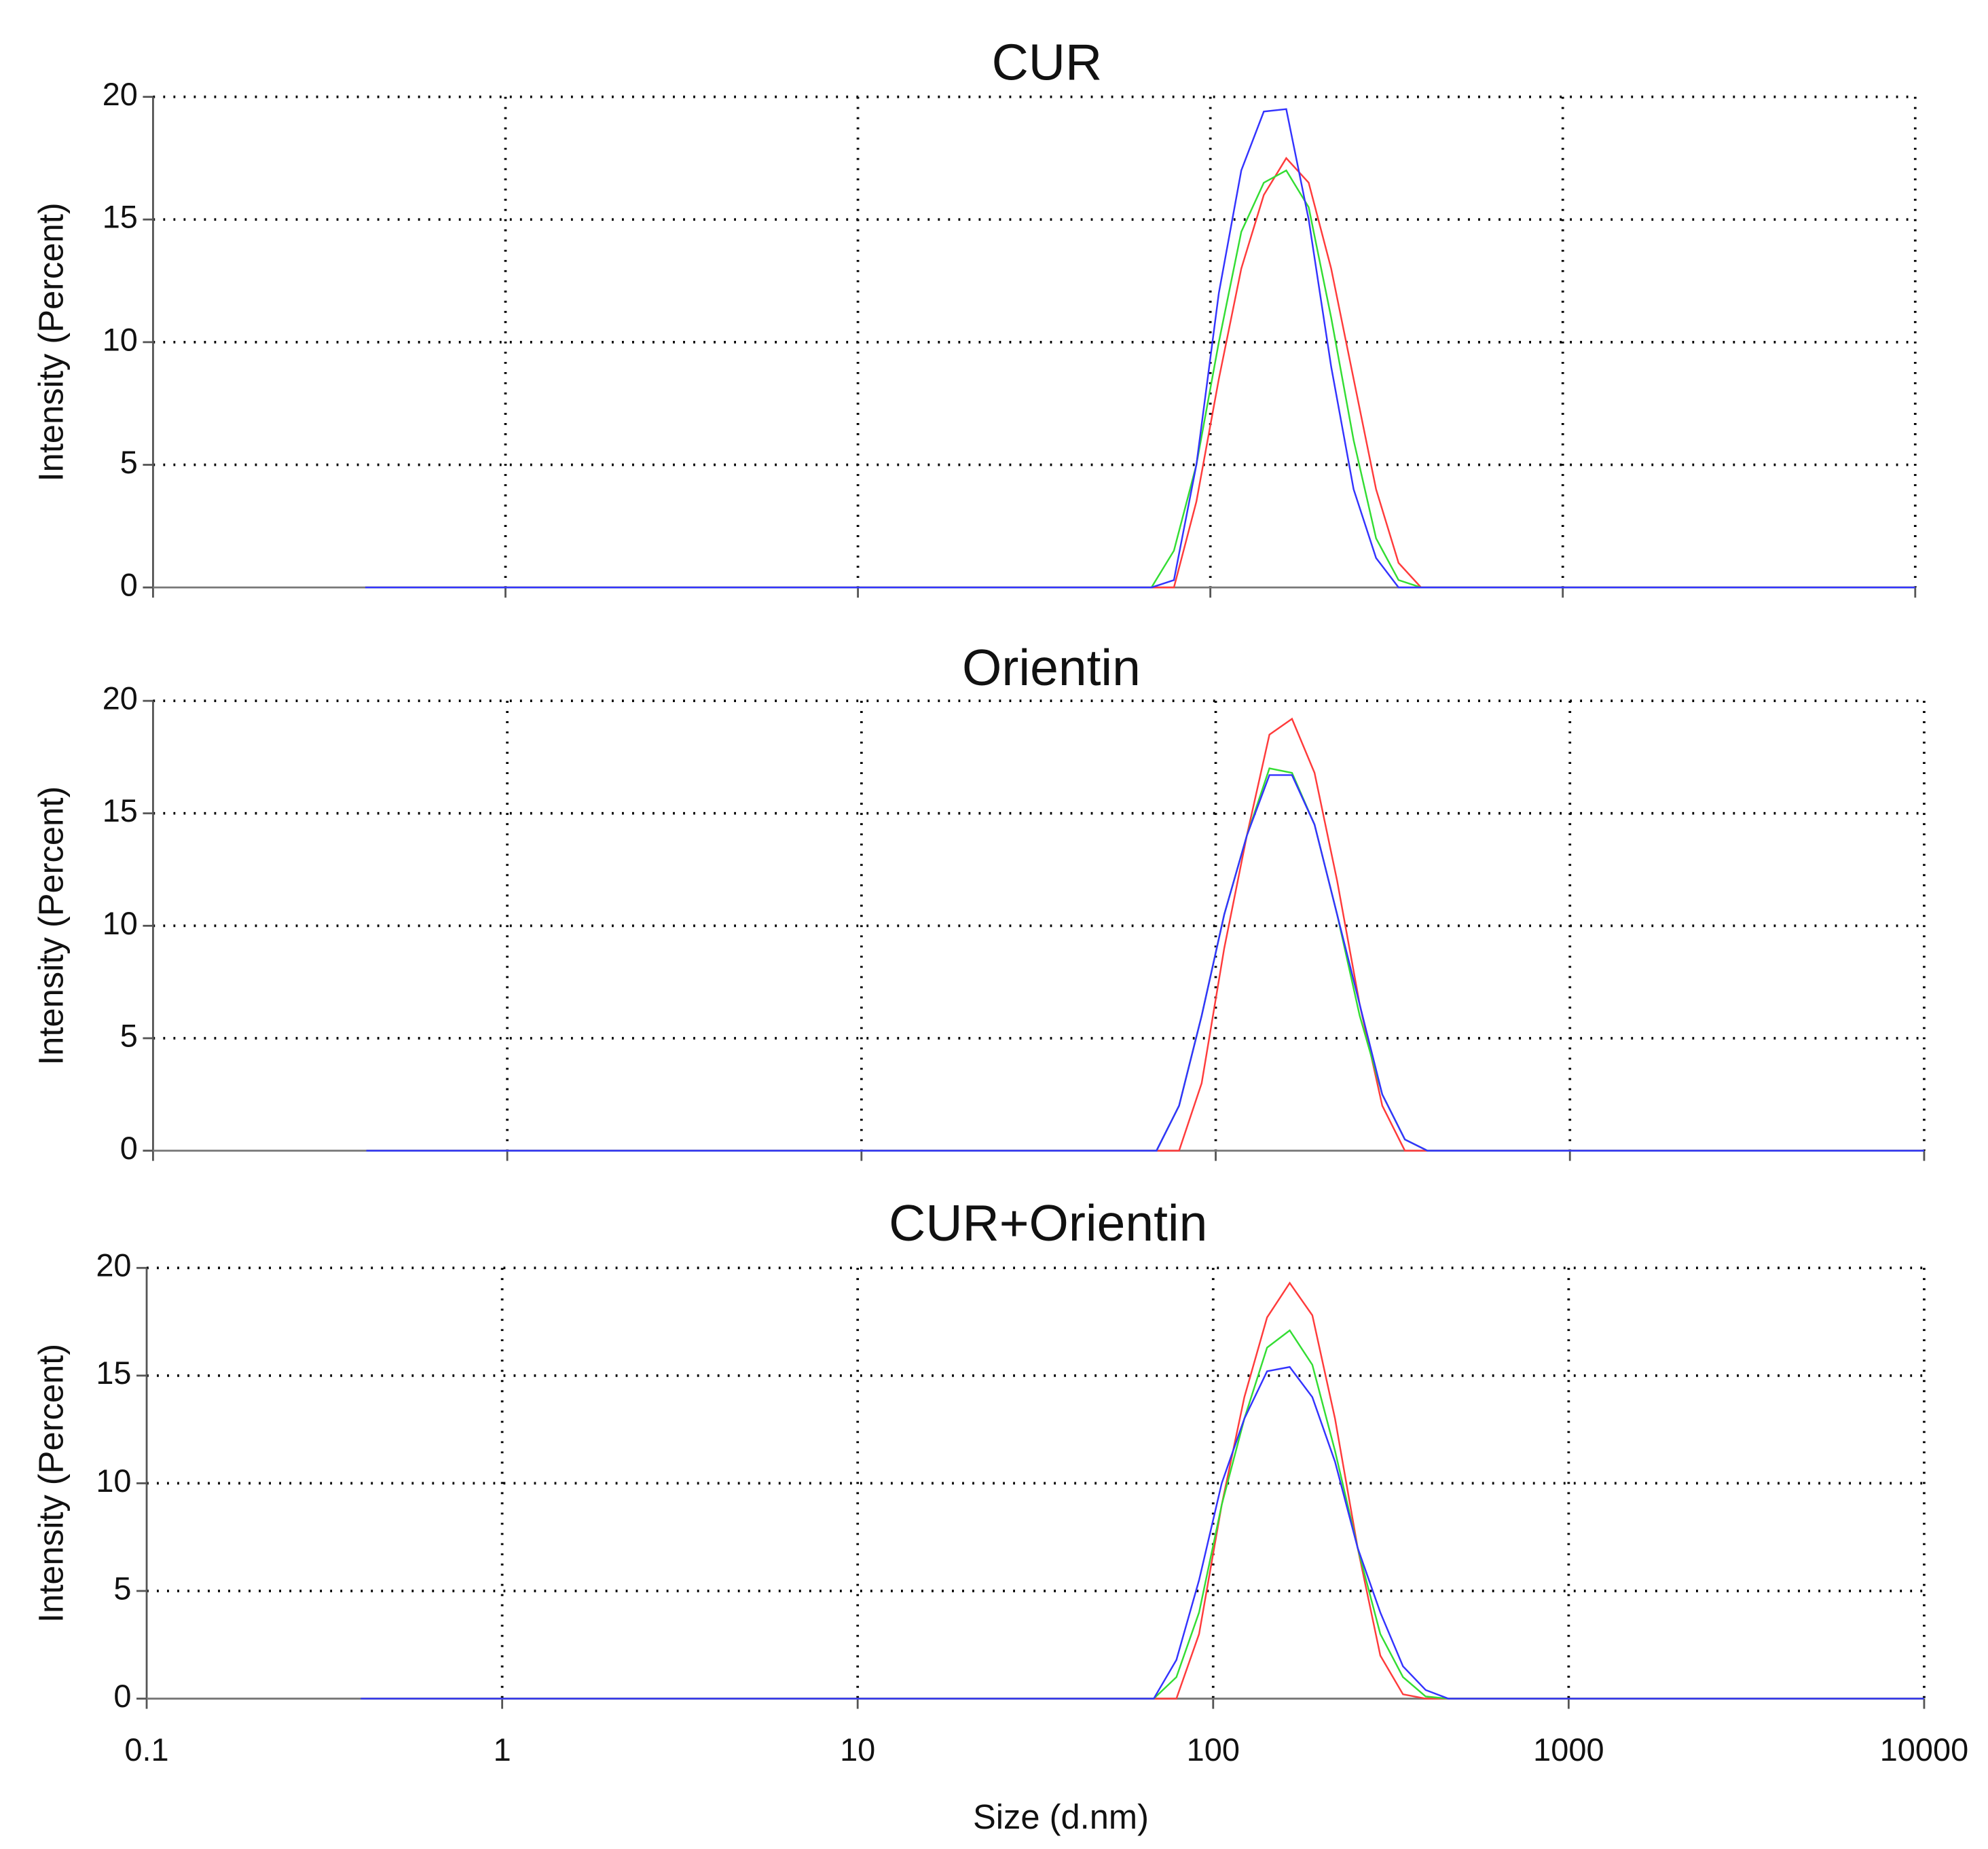  I want to click on x-tick-label: 1000, so click(1568, 1750).